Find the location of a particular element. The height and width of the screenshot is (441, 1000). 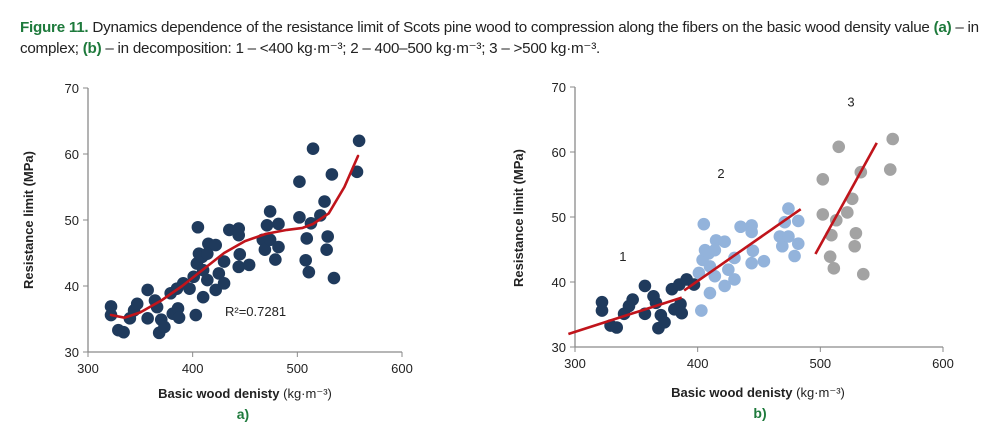

x-axis-unit: (kg·m⁻³) is located at coordinates (307, 393).